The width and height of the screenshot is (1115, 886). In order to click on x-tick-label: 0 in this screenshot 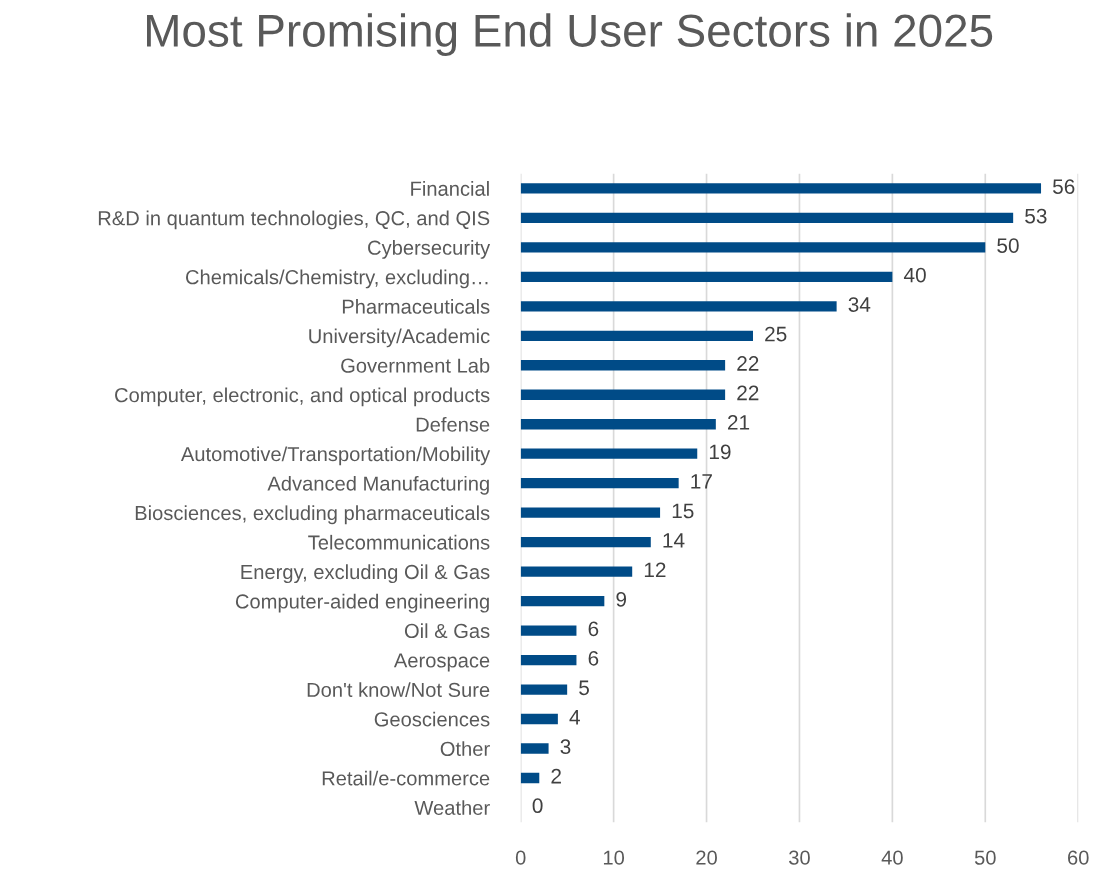, I will do `click(520, 857)`.